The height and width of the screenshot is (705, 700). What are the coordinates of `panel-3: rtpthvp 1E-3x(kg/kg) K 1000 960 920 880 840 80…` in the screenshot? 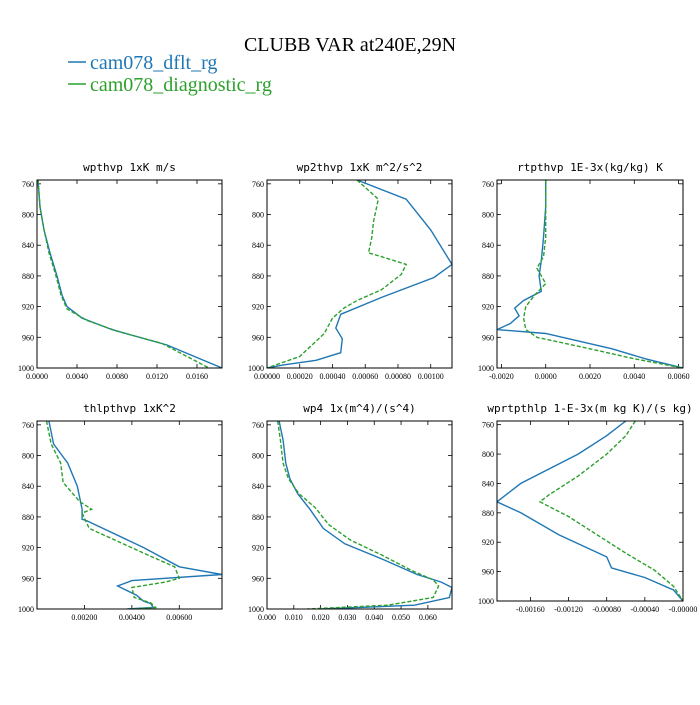 It's located at (584, 271).